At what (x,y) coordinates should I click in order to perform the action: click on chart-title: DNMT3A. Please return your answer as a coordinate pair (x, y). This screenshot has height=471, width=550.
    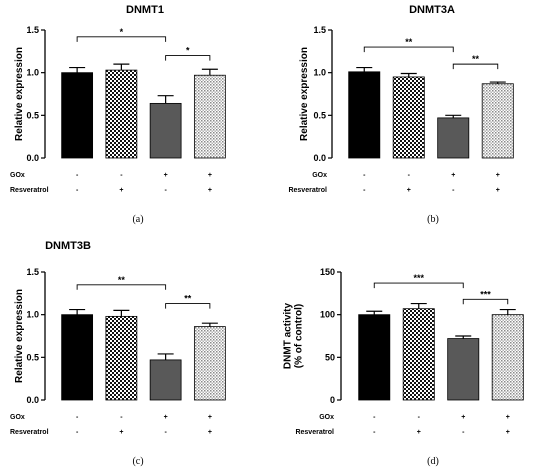
    Looking at the image, I should click on (432, 10).